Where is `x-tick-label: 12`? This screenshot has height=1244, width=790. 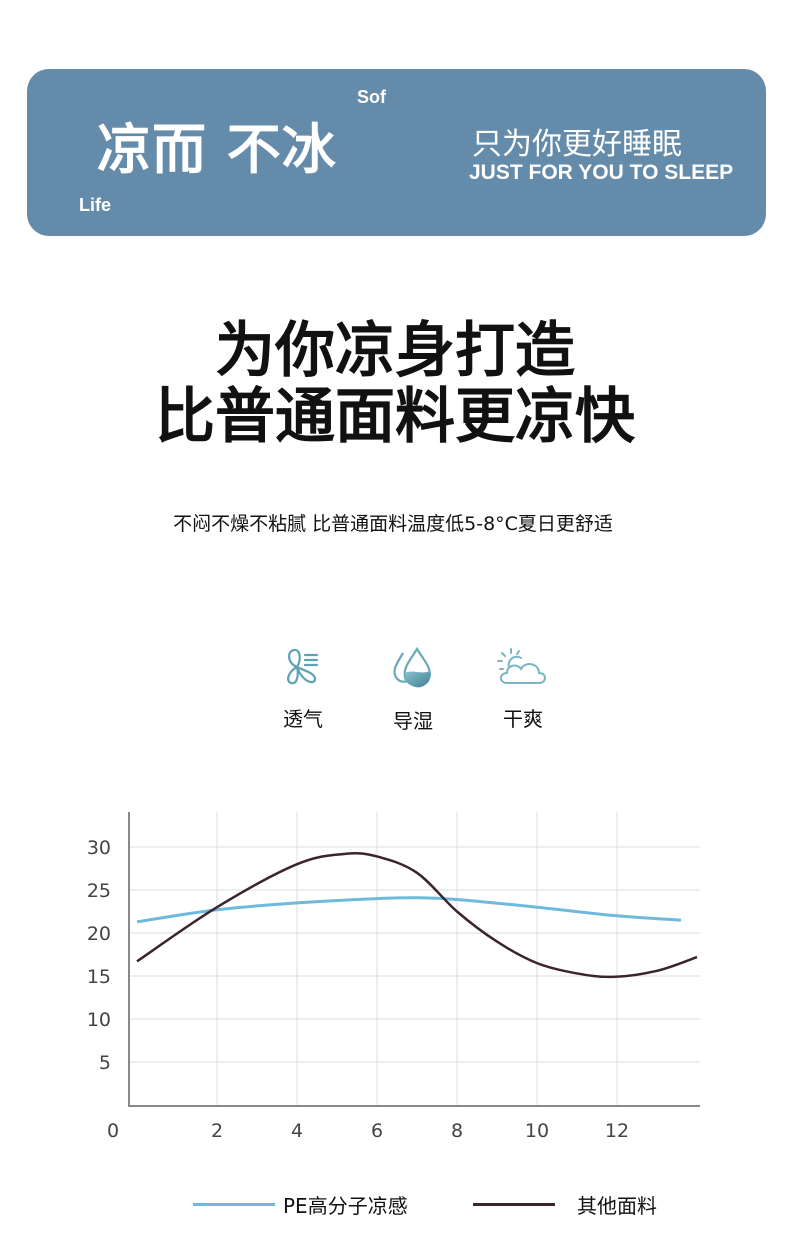
x-tick-label: 12 is located at coordinates (617, 1131).